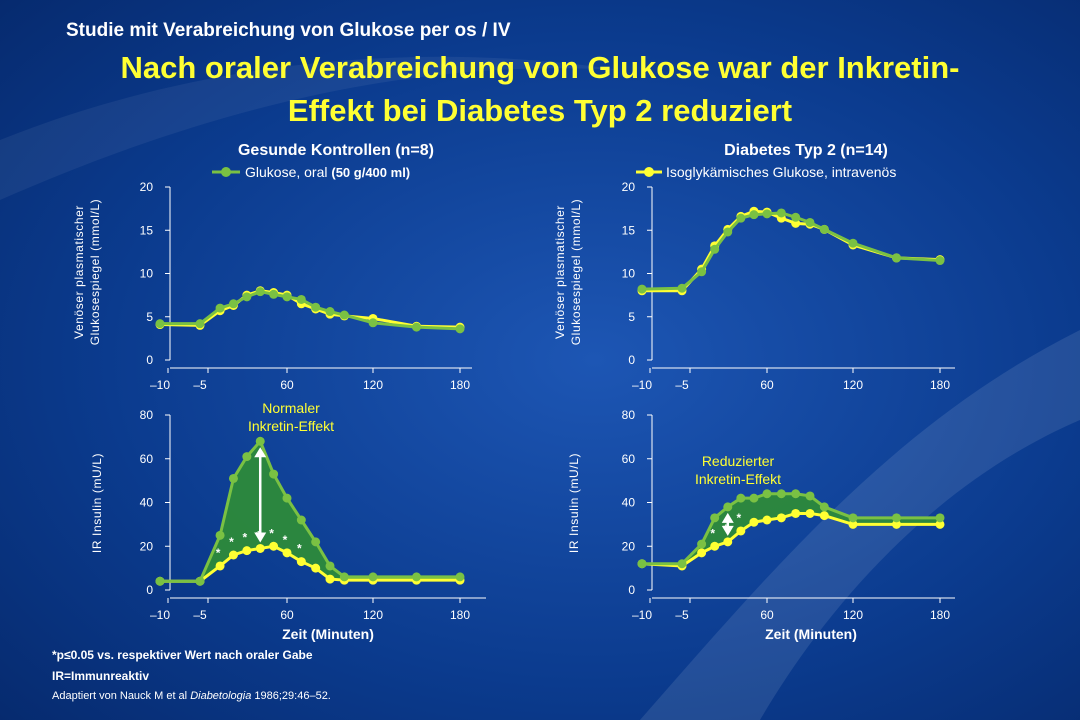  I want to click on legend-iv: Isoglykämisches Glukose, intravenös, so click(766, 172).